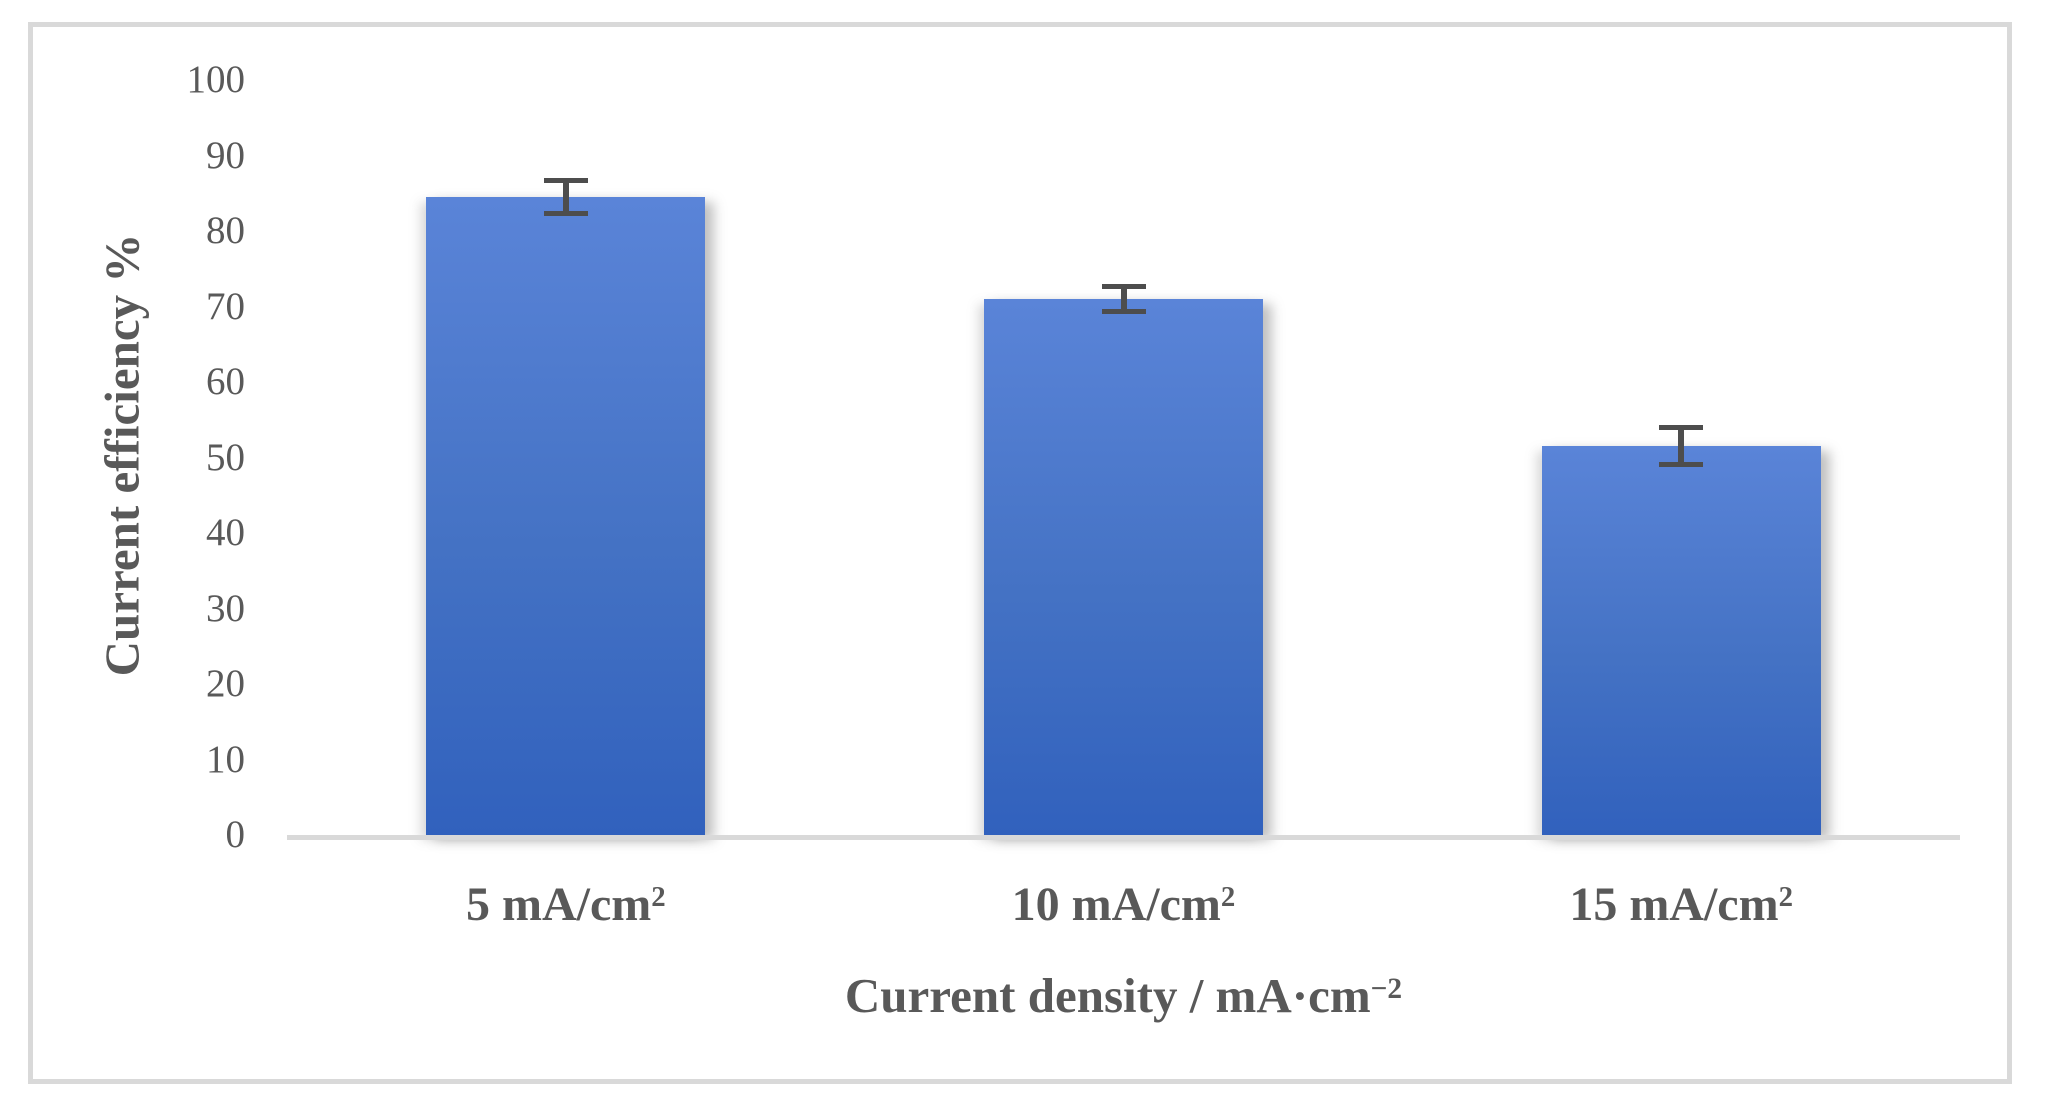 The image size is (2051, 1106). What do you see at coordinates (225, 759) in the screenshot?
I see `y-tick-label: 10` at bounding box center [225, 759].